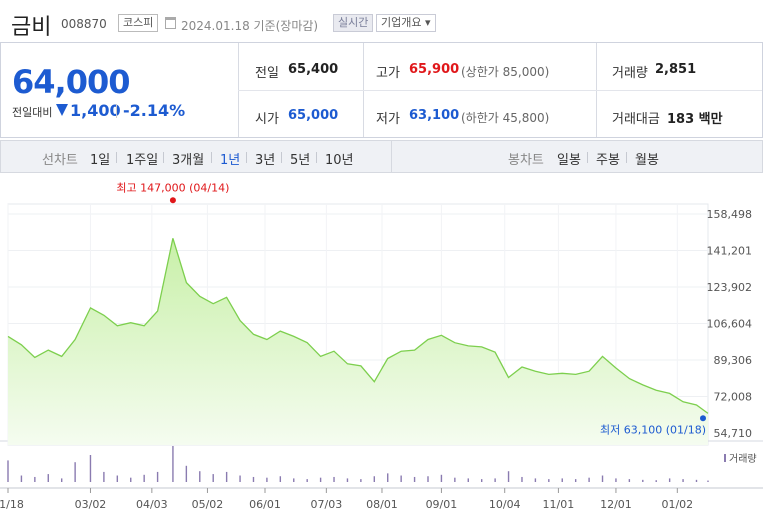 This screenshot has width=763, height=525. What do you see at coordinates (154, 110) in the screenshot?
I see `change-percent: -2.14%` at bounding box center [154, 110].